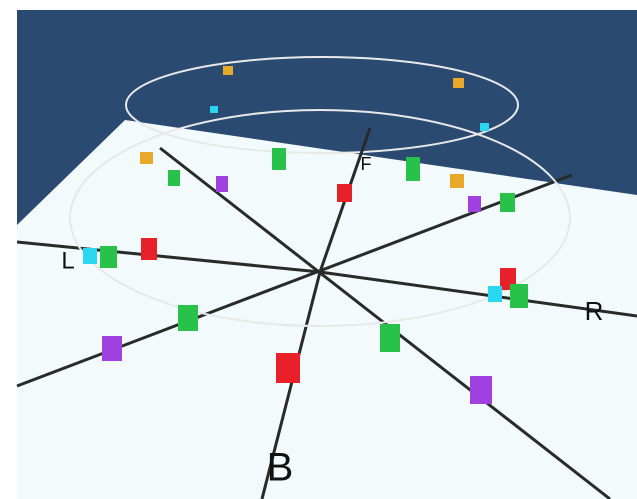 The image size is (637, 499). I want to click on axis-right, so click(478, 294).